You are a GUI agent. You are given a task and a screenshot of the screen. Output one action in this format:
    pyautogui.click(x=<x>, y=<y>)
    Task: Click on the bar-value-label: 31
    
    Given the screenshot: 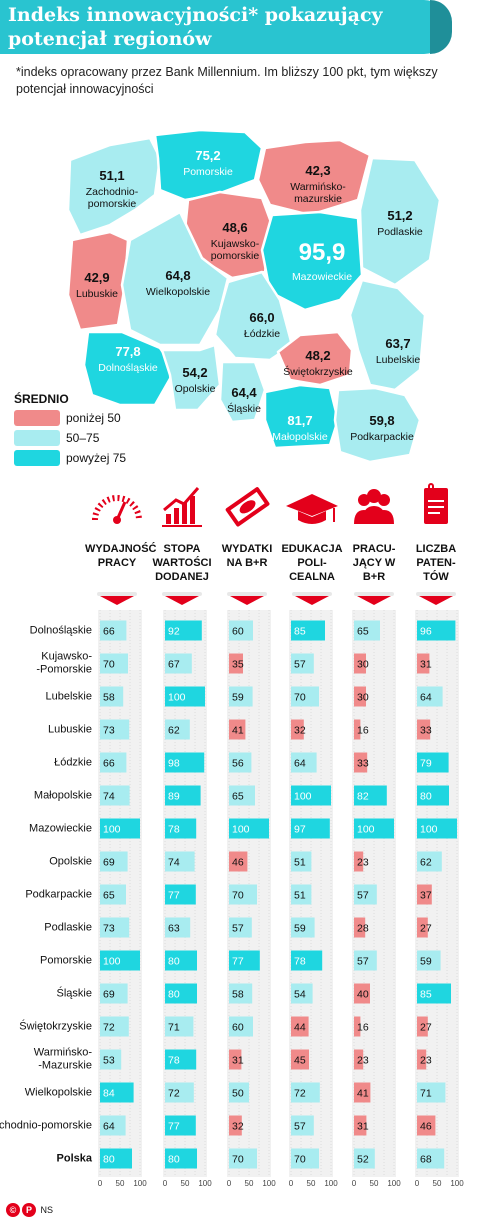 What is the action you would take?
    pyautogui.click(x=426, y=665)
    